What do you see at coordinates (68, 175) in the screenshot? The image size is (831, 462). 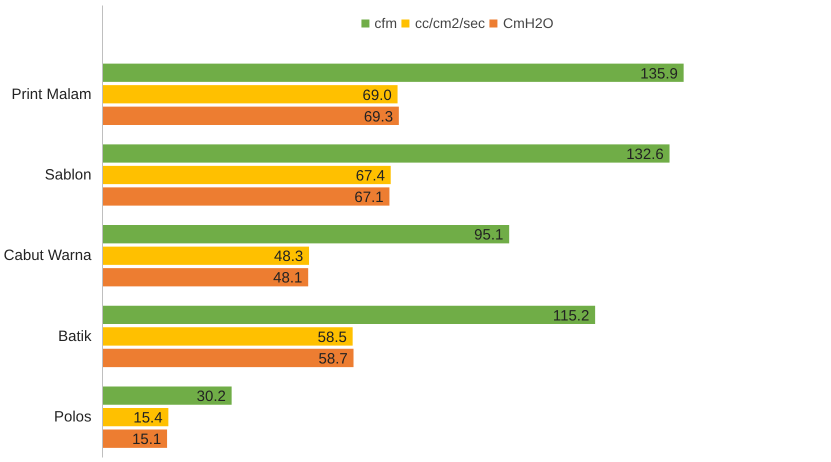 I see `y-tick-label: Sablon` at bounding box center [68, 175].